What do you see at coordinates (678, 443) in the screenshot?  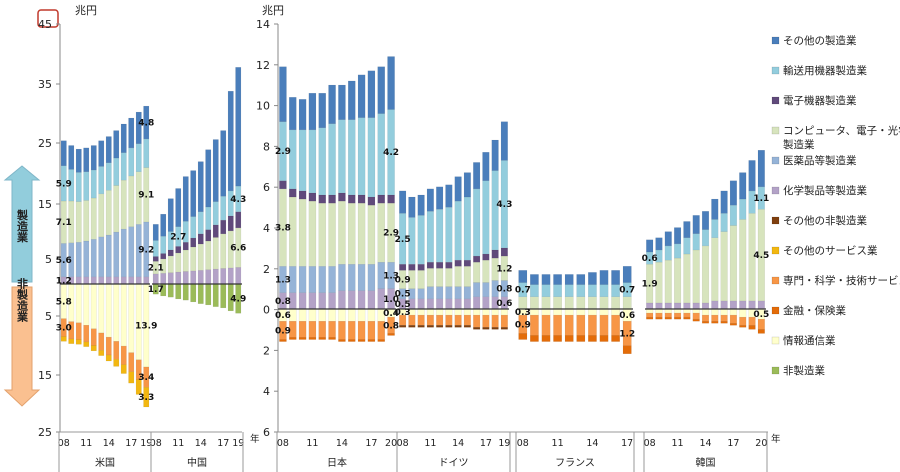 I see `x-tick-label: 11` at bounding box center [678, 443].